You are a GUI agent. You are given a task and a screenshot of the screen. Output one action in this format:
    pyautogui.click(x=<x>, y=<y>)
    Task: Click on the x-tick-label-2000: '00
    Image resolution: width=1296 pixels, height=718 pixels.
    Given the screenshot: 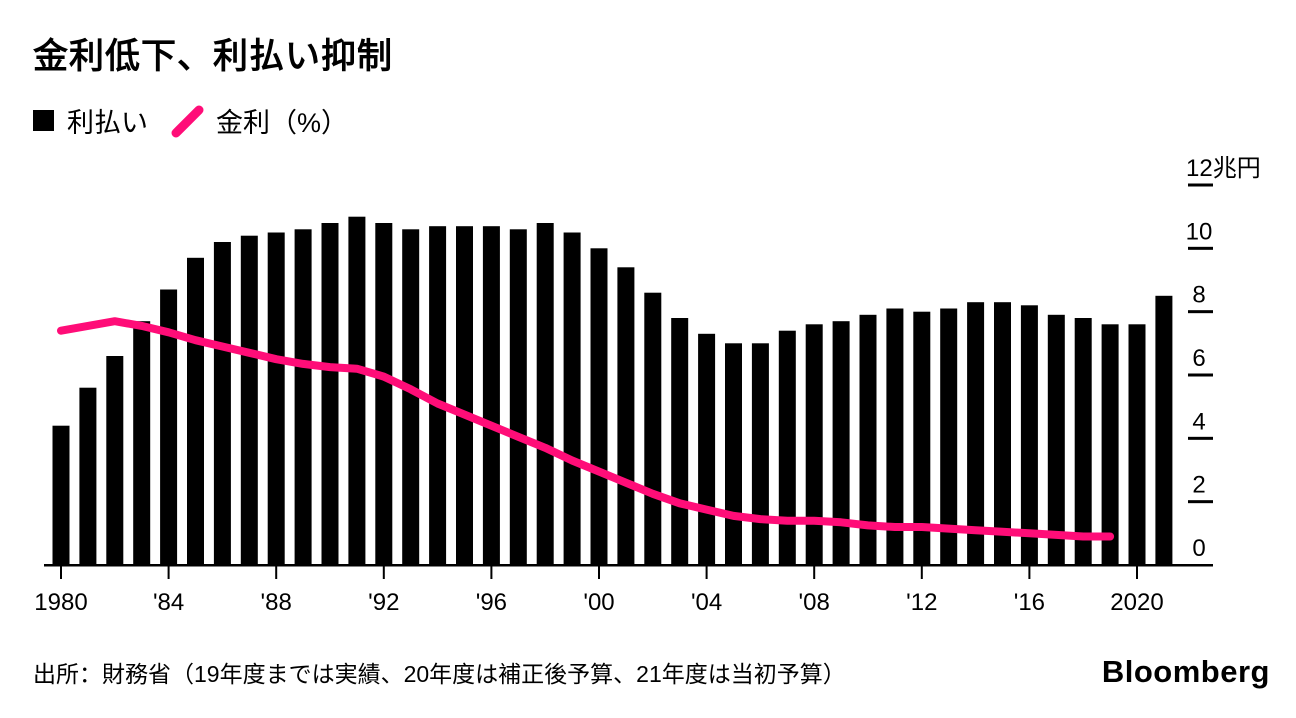 What is the action you would take?
    pyautogui.click(x=598, y=602)
    